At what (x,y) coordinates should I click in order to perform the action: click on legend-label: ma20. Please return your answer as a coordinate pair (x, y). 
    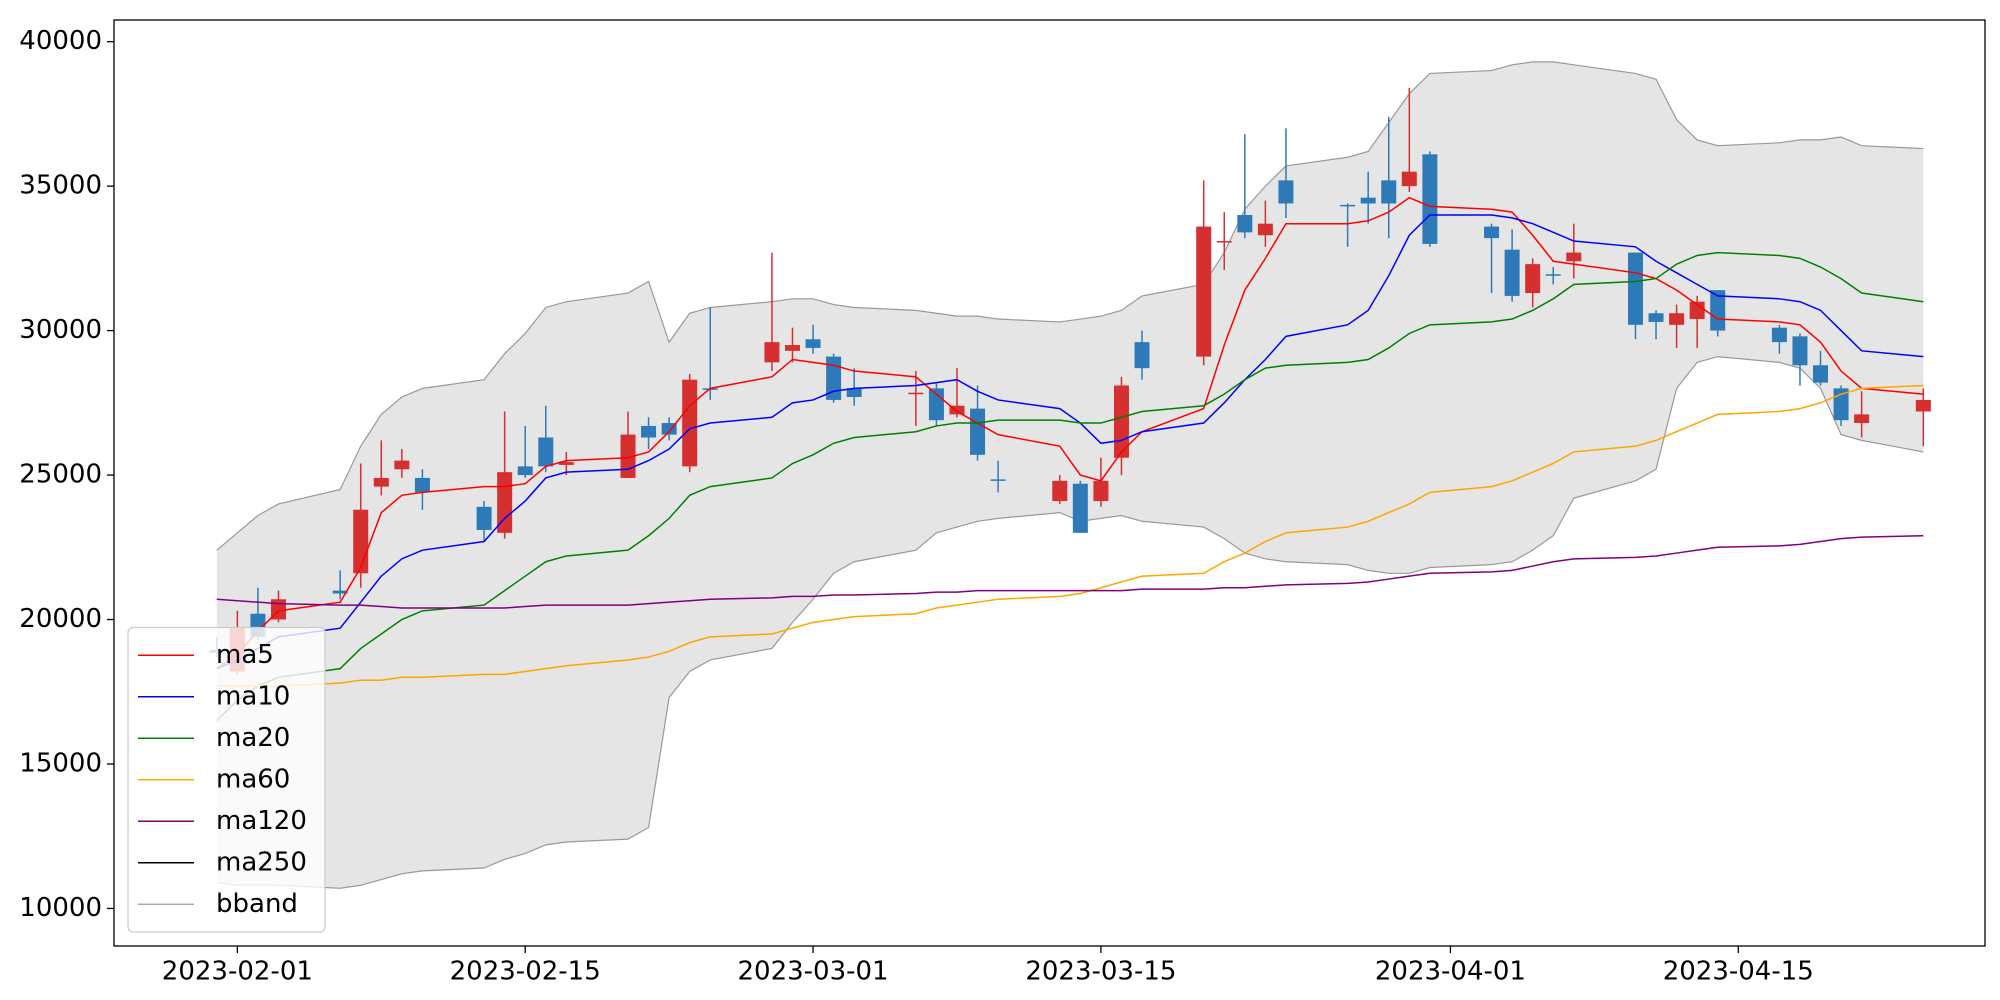
    Looking at the image, I should click on (253, 738).